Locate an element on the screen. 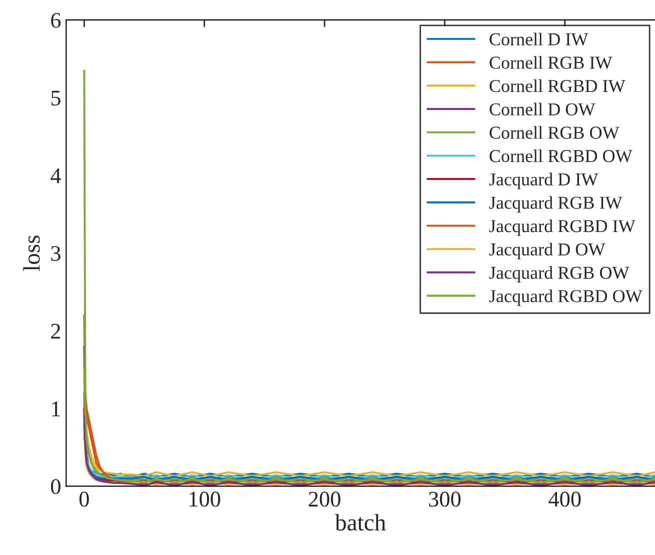 The height and width of the screenshot is (555, 655). legend-label: Jacquard RGB IW is located at coordinates (555, 204).